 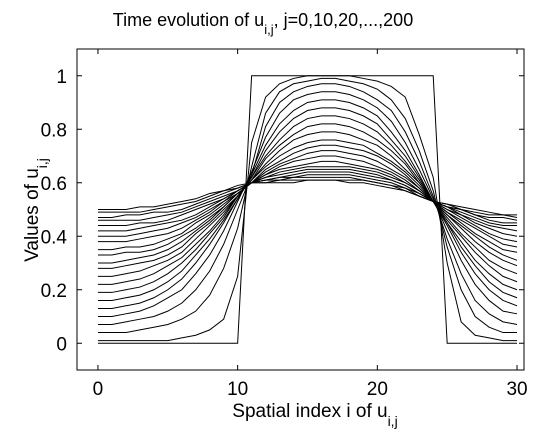 I want to click on chart-title-subscript: i,j, so click(x=269, y=29).